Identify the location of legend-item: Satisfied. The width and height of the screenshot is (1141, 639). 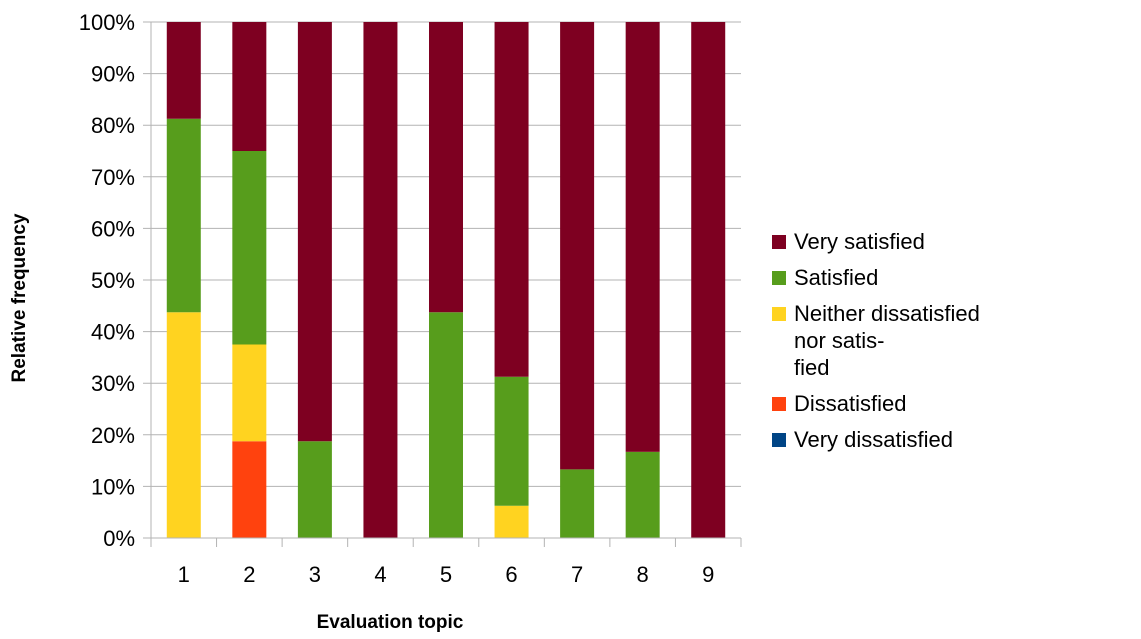
(952, 277).